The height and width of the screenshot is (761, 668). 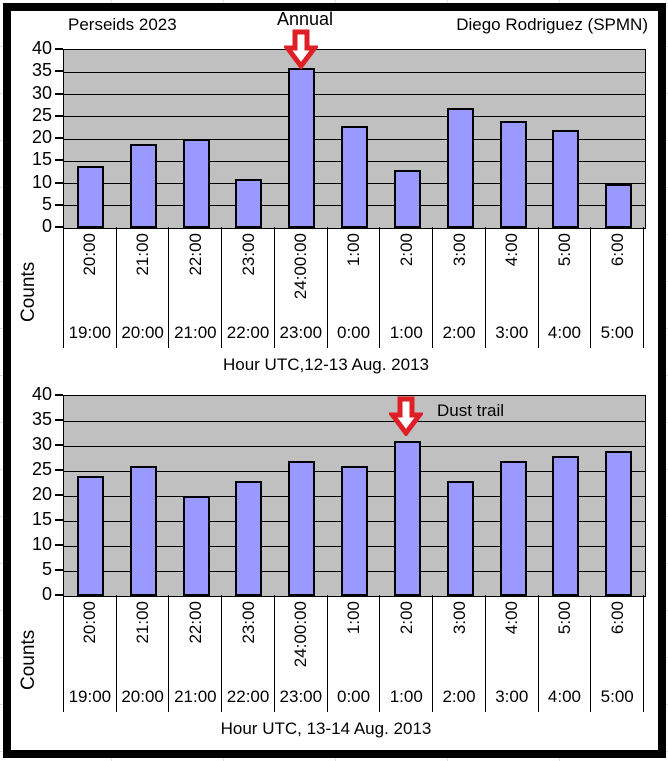 What do you see at coordinates (565, 653) in the screenshot?
I see `x-category-cell: 5:00 4:00` at bounding box center [565, 653].